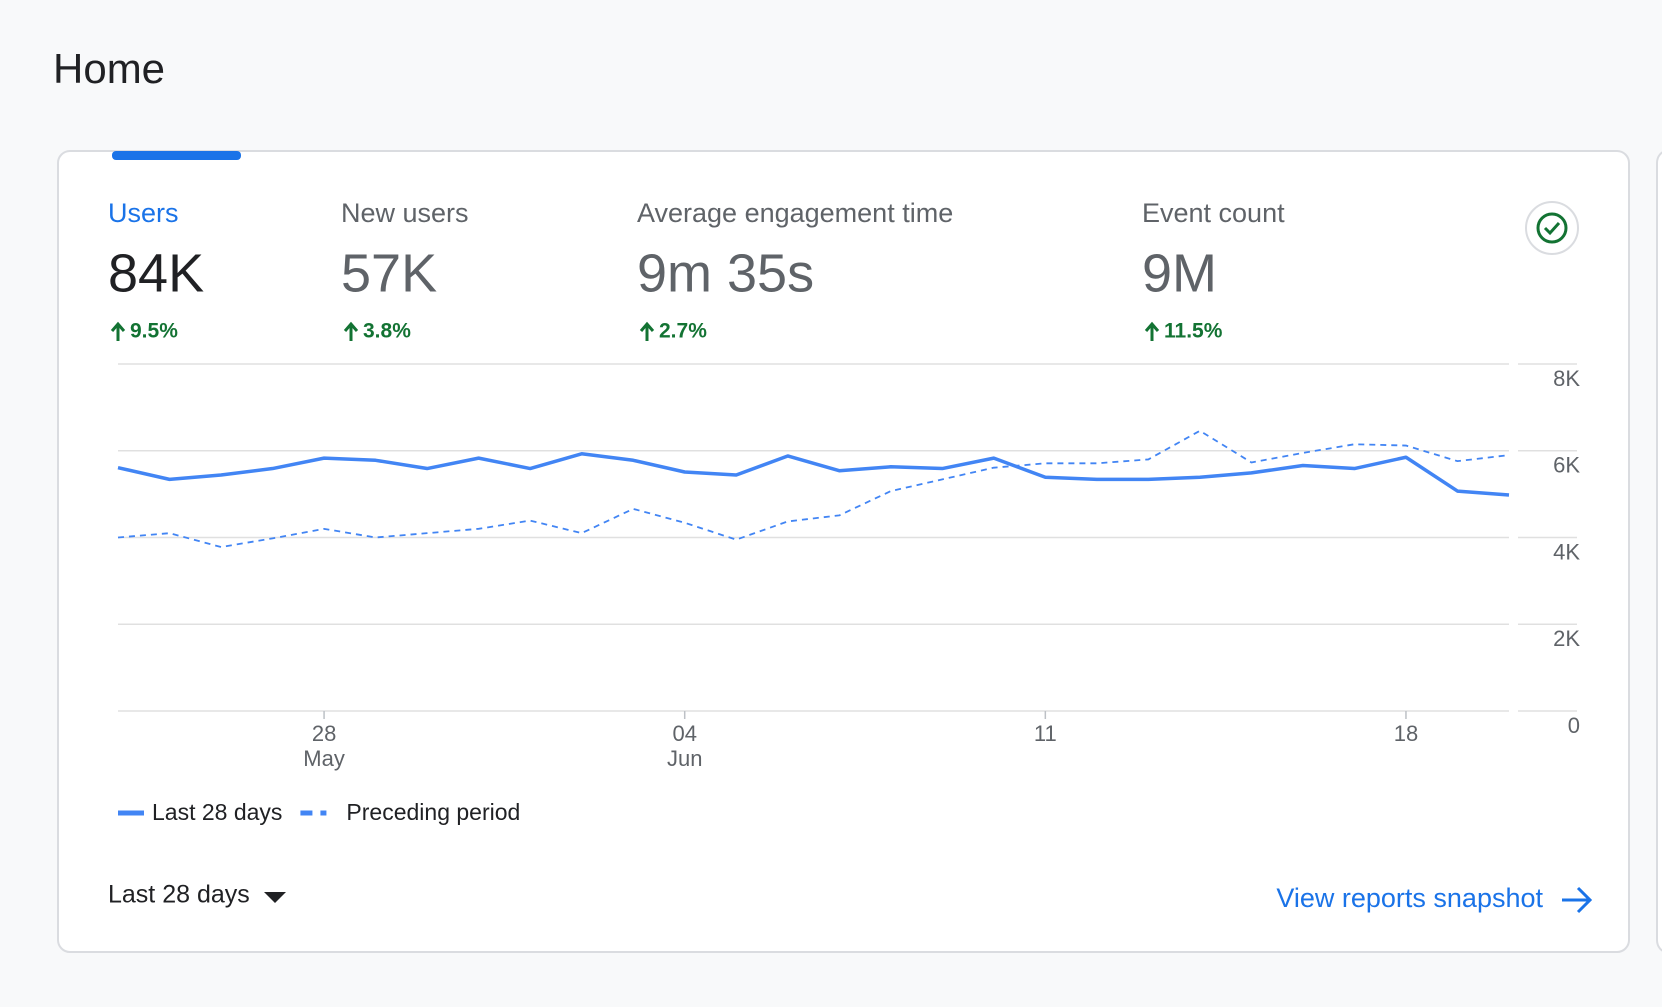  I want to click on status-check, so click(1552, 228).